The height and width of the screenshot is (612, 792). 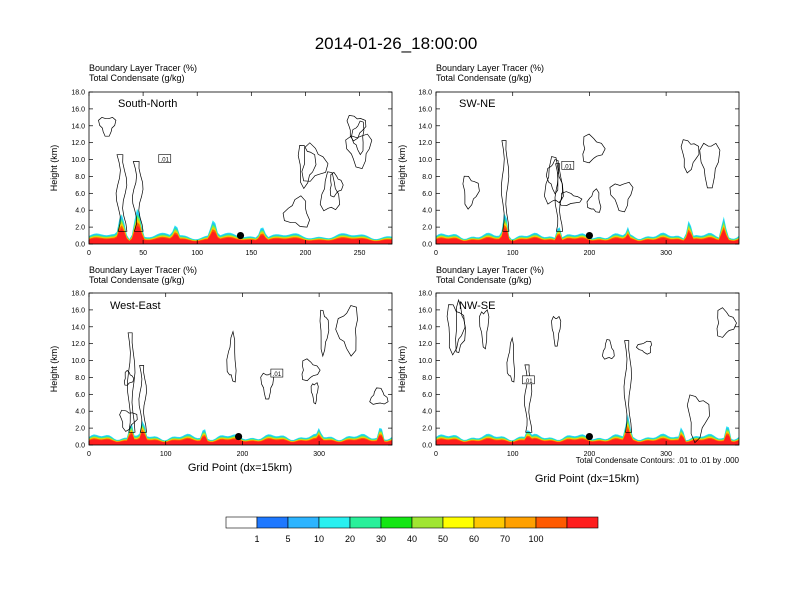 What do you see at coordinates (240, 375) in the screenshot?
I see `panel-plot-area: .01` at bounding box center [240, 375].